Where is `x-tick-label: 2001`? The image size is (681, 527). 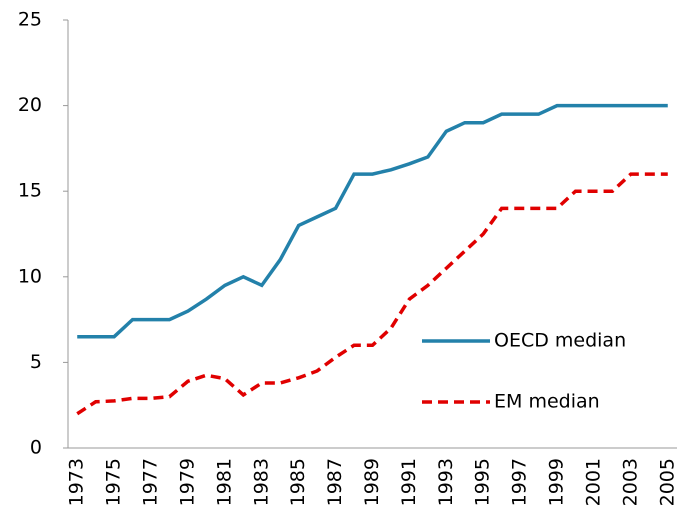 x-tick-label: 2001 is located at coordinates (593, 482).